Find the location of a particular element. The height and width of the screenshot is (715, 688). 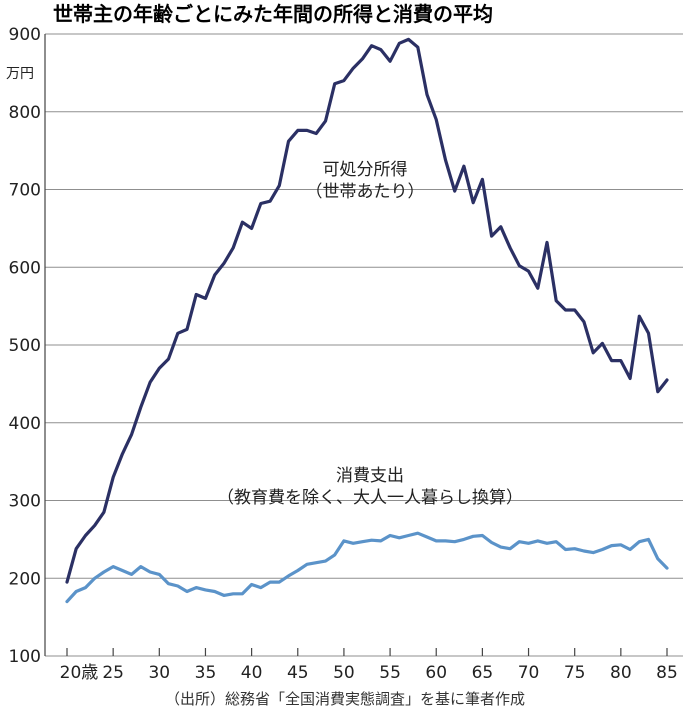

x-tick-label: 70 is located at coordinates (529, 673).